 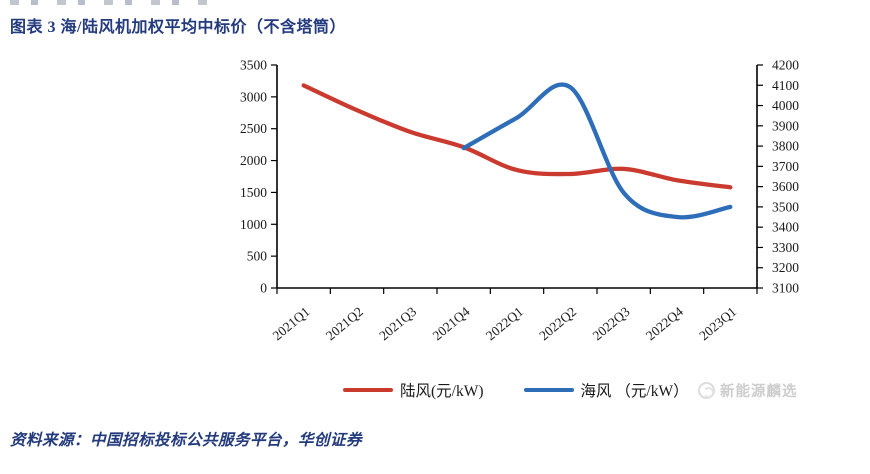 What do you see at coordinates (785, 247) in the screenshot?
I see `svg-text: 3300` at bounding box center [785, 247].